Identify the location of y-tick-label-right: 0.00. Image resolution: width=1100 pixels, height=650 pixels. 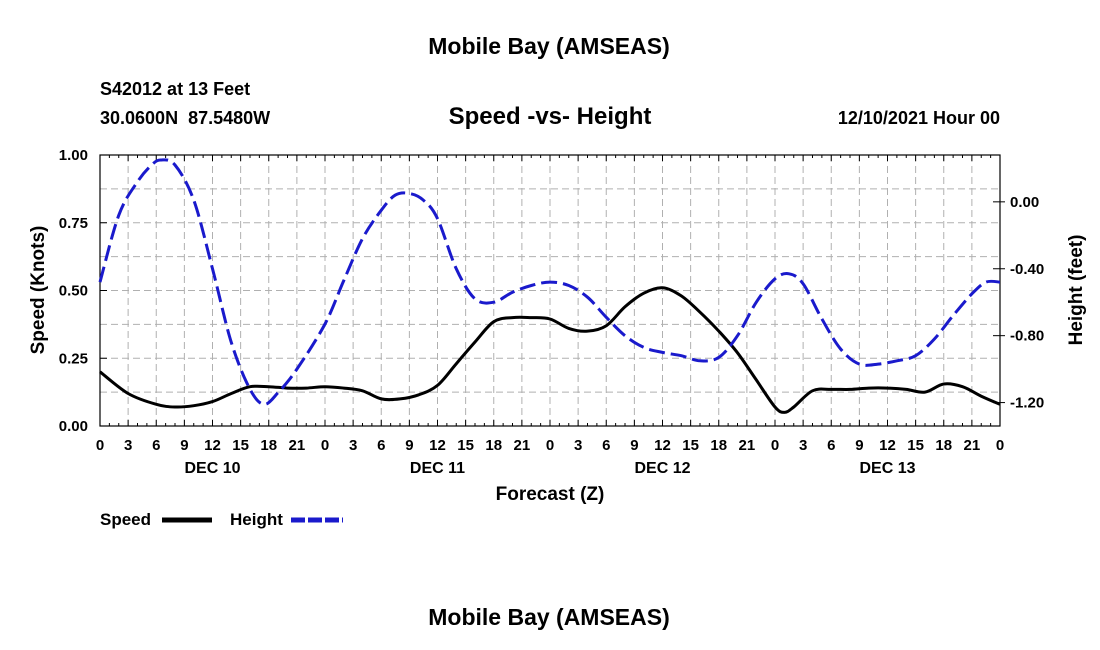
(1024, 202).